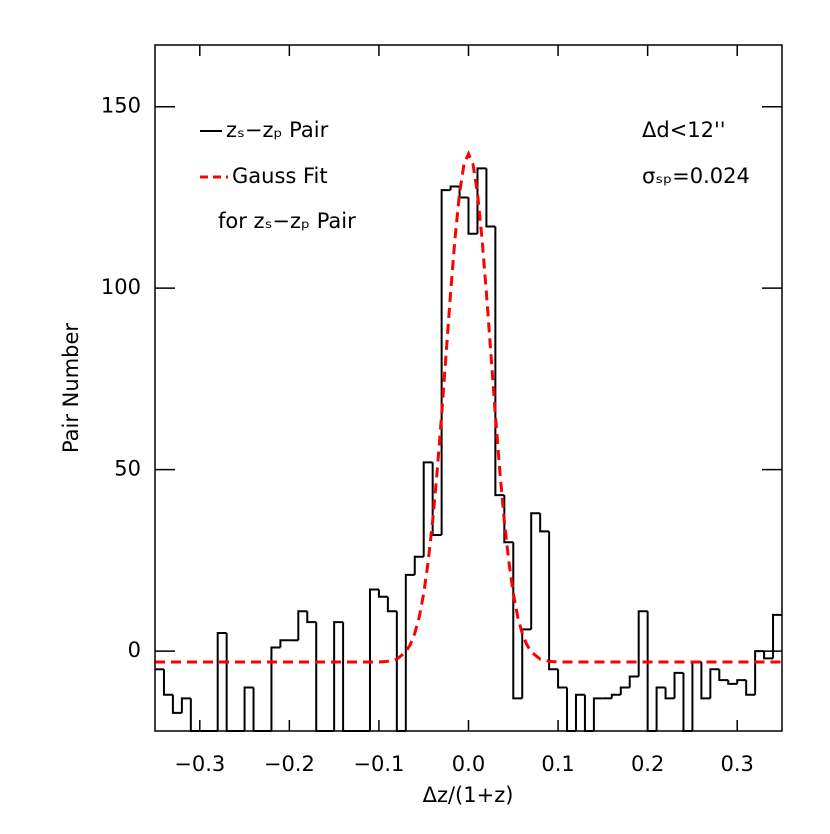 This screenshot has width=830, height=834. I want to click on x-tick-label: 0.3, so click(737, 764).